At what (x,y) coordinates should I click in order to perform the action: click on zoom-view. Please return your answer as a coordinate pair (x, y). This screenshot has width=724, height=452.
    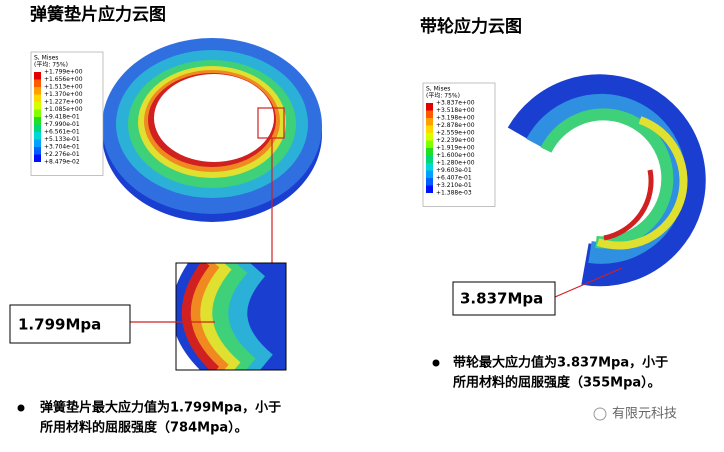
    Looking at the image, I should click on (208, 316).